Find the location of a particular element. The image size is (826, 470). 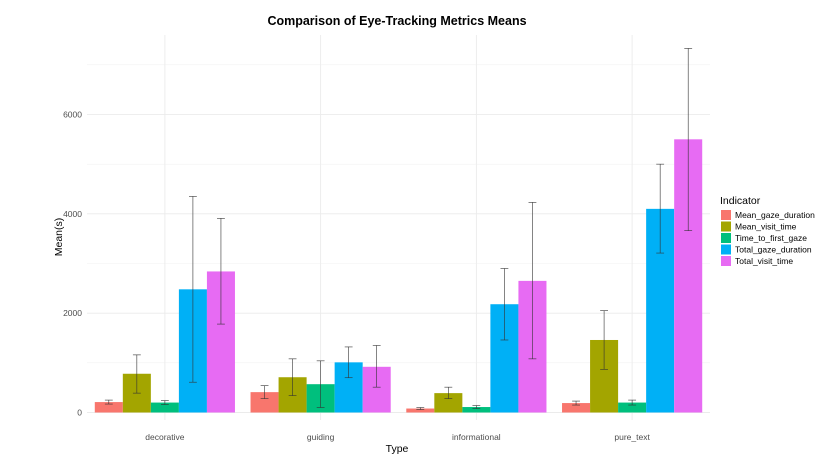

bar-Mean_gaze_duration-guiding is located at coordinates (264, 402).